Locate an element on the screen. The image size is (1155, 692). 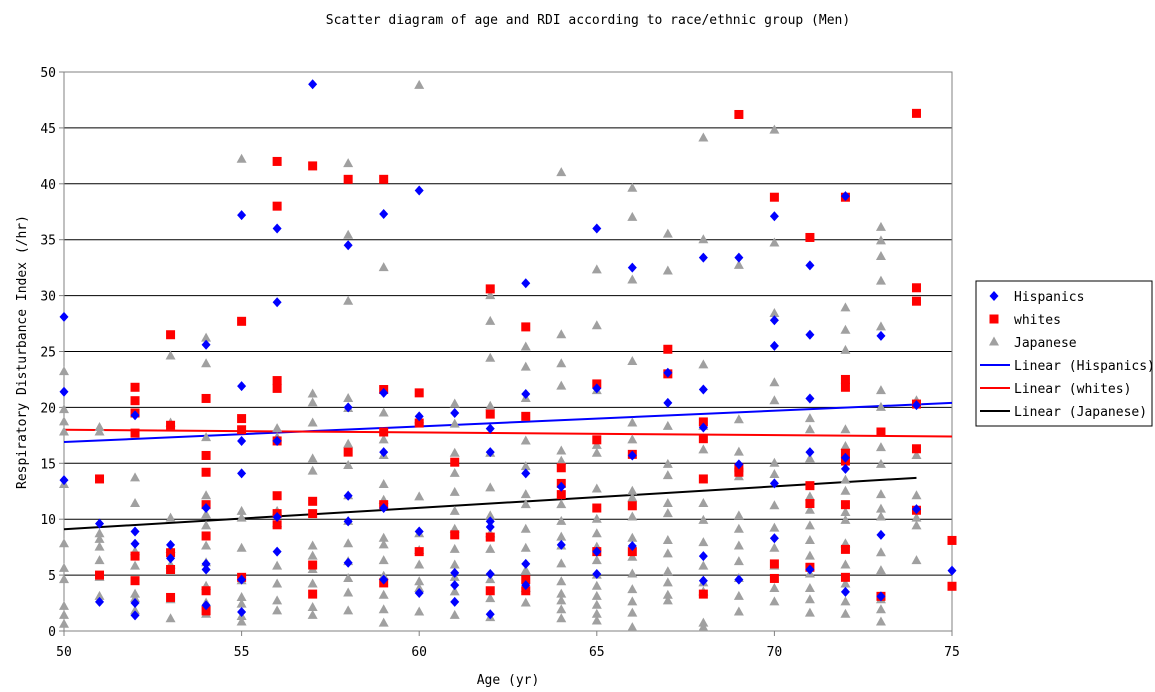
legend-label: Hispanics is located at coordinates (1049, 297).